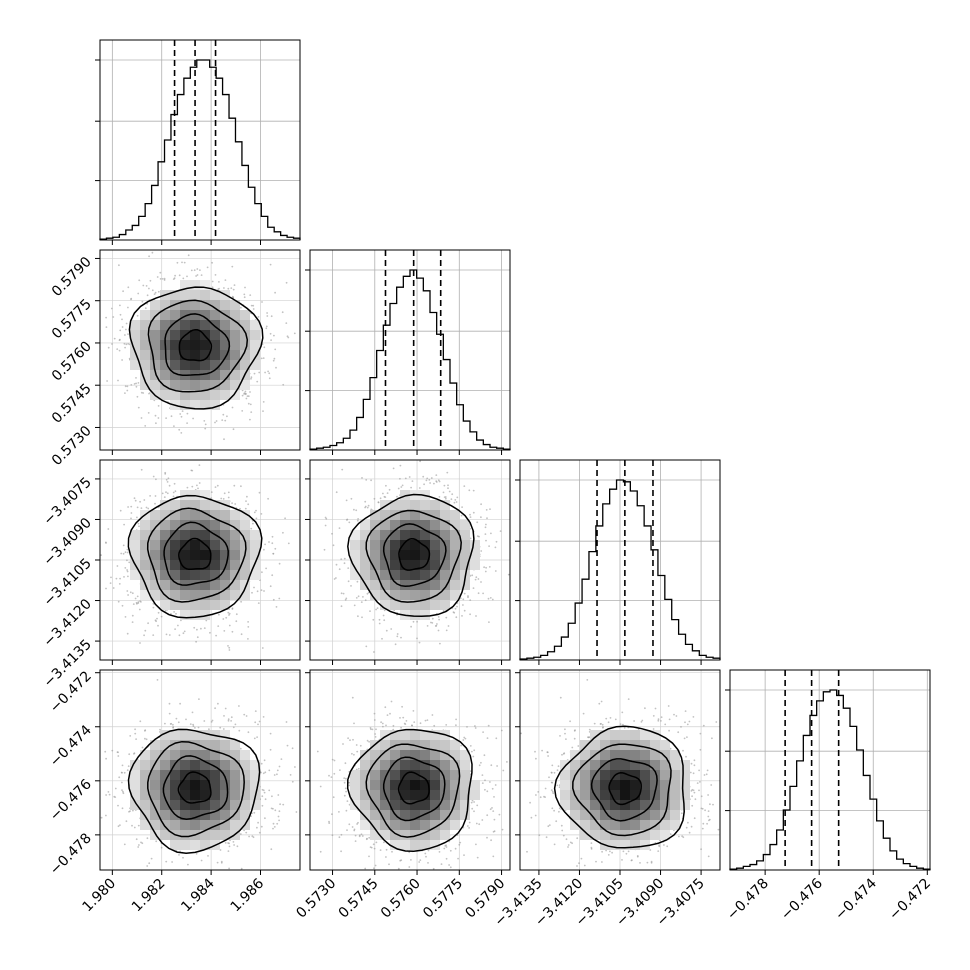 The height and width of the screenshot is (970, 970). What do you see at coordinates (401, 899) in the screenshot?
I see `x-tick-label: 0.5760` at bounding box center [401, 899].